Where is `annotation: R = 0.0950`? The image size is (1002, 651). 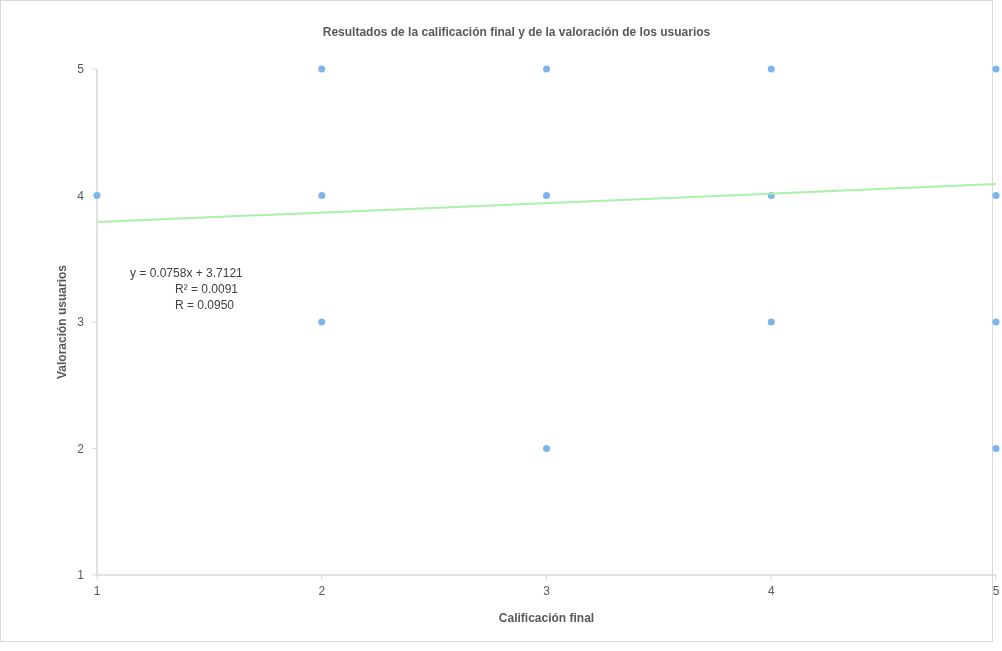 annotation: R = 0.0950 is located at coordinates (205, 305).